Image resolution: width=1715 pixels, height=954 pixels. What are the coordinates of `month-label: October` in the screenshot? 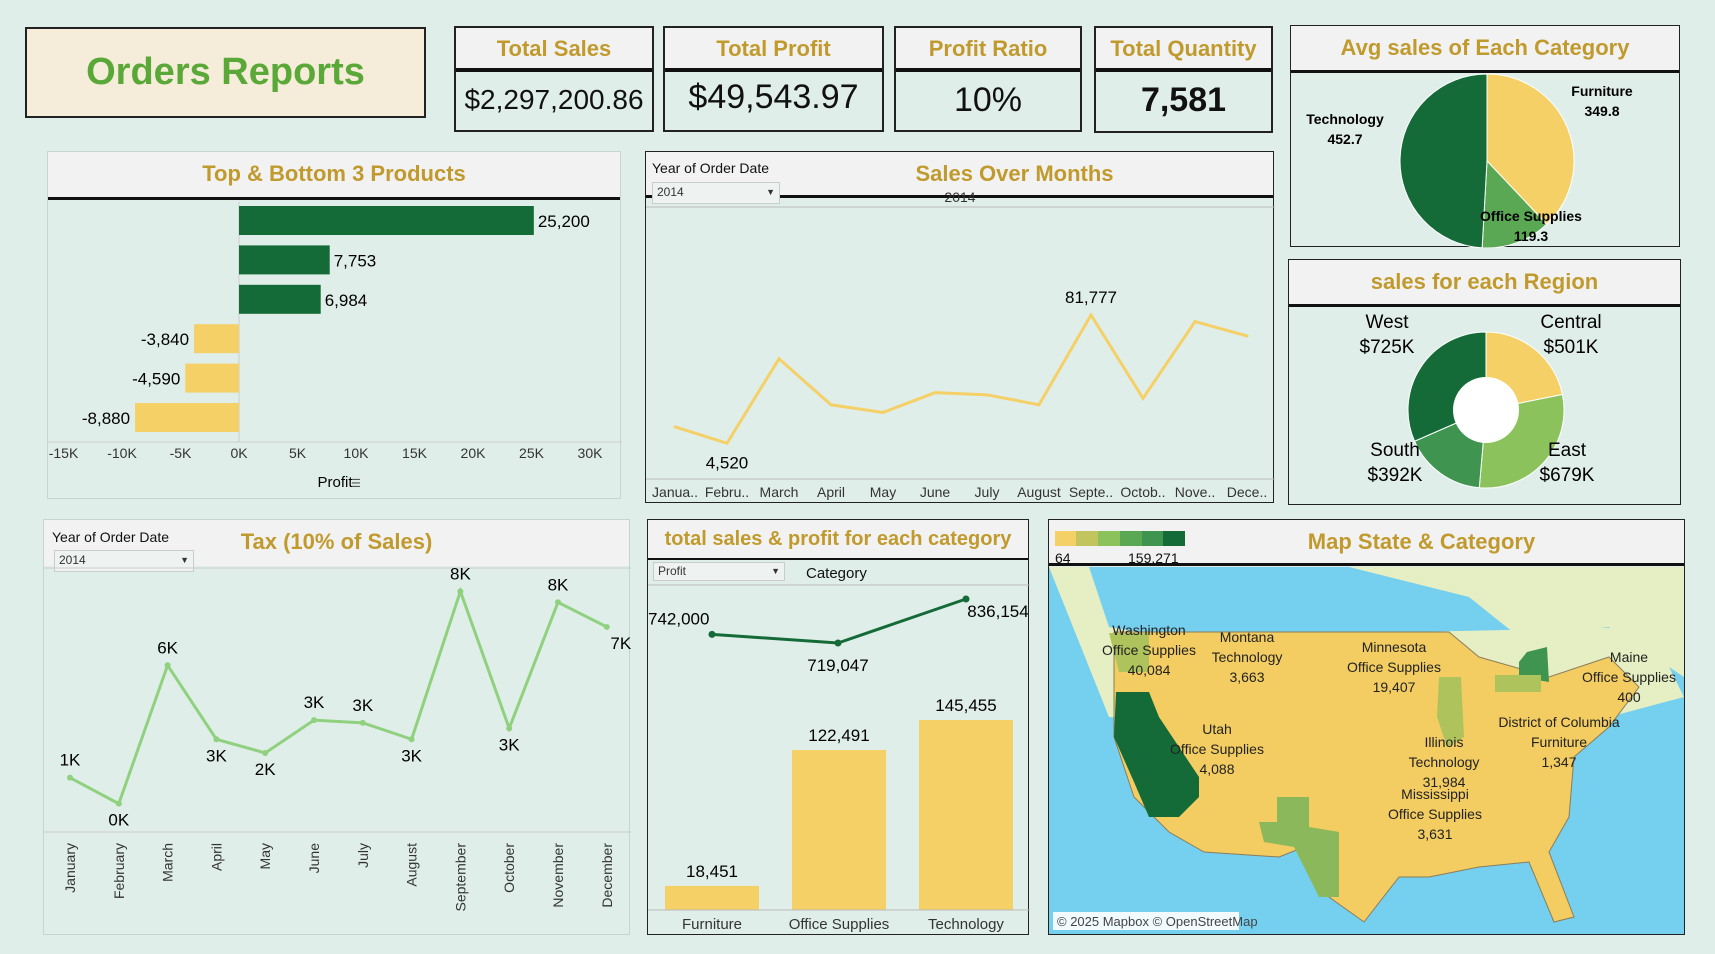 It's located at (509, 868).